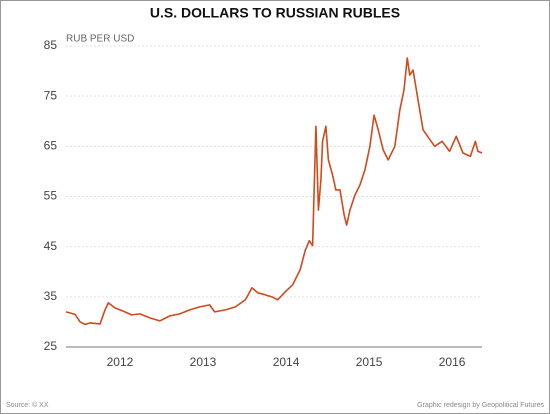 Image resolution: width=550 pixels, height=414 pixels. Describe the element at coordinates (120, 362) in the screenshot. I see `x-tick-label: 2012` at that location.